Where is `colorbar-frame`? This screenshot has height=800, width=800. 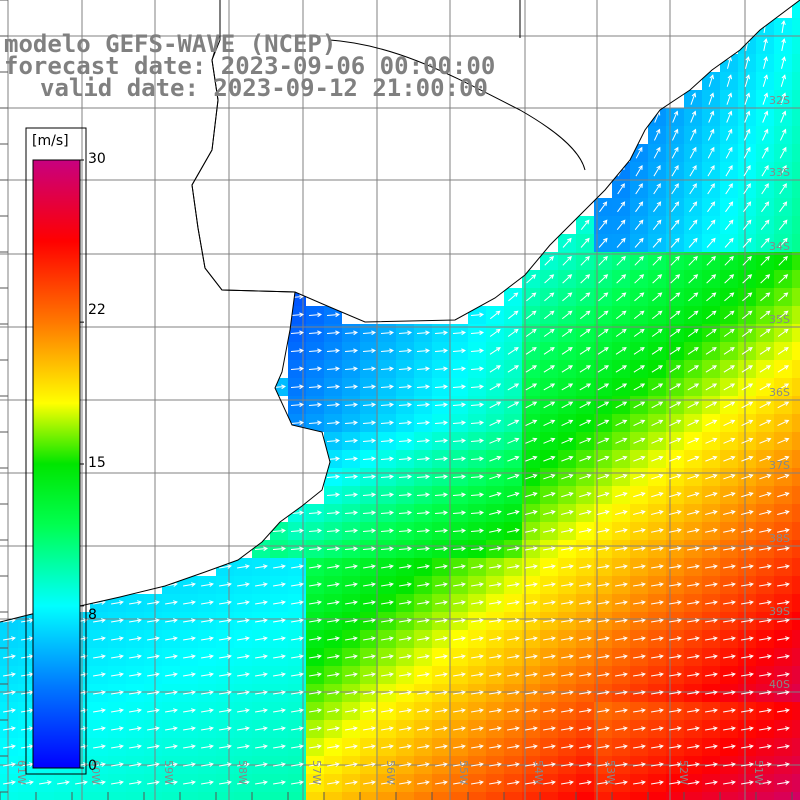
colorbar-frame is located at coordinates (56, 451).